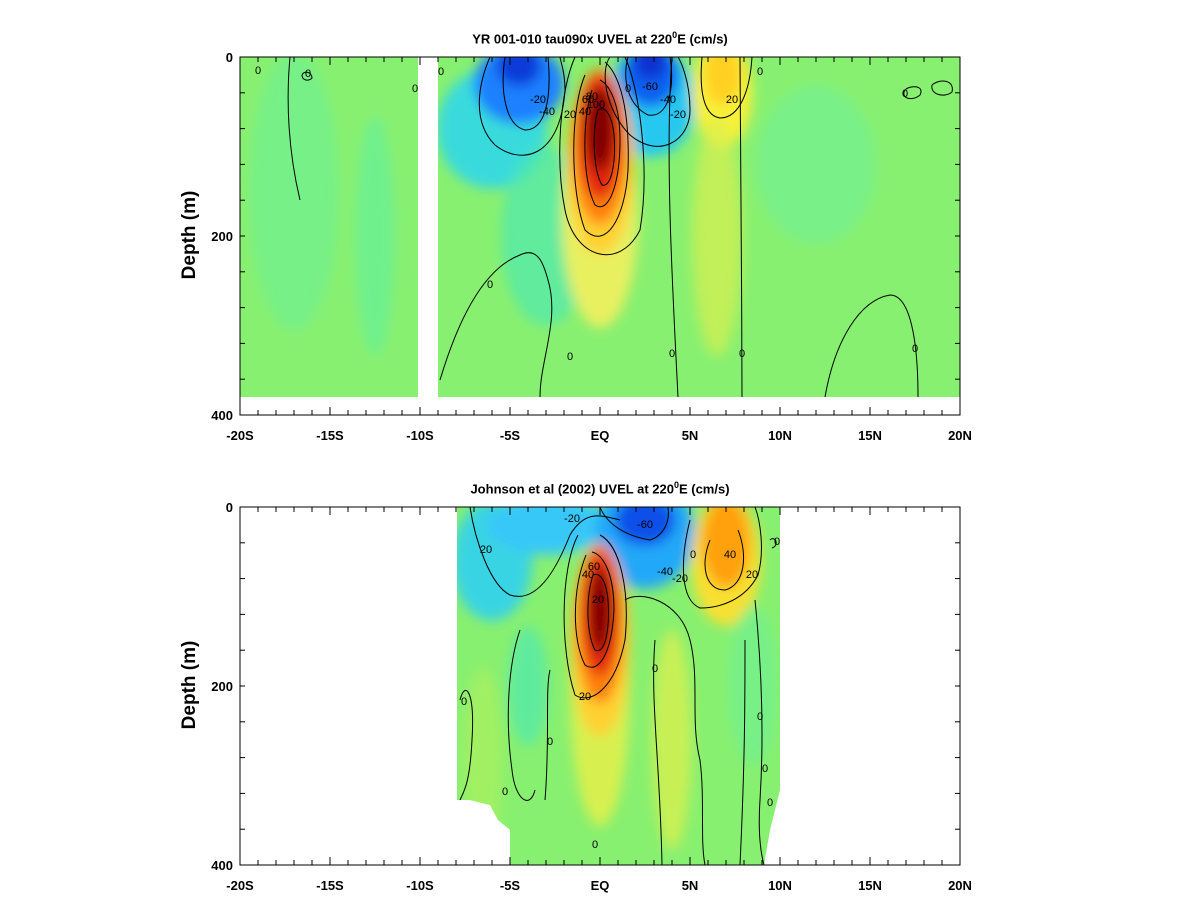 The width and height of the screenshot is (1200, 900). What do you see at coordinates (592, 97) in the screenshot?
I see `contour-label: 80` at bounding box center [592, 97].